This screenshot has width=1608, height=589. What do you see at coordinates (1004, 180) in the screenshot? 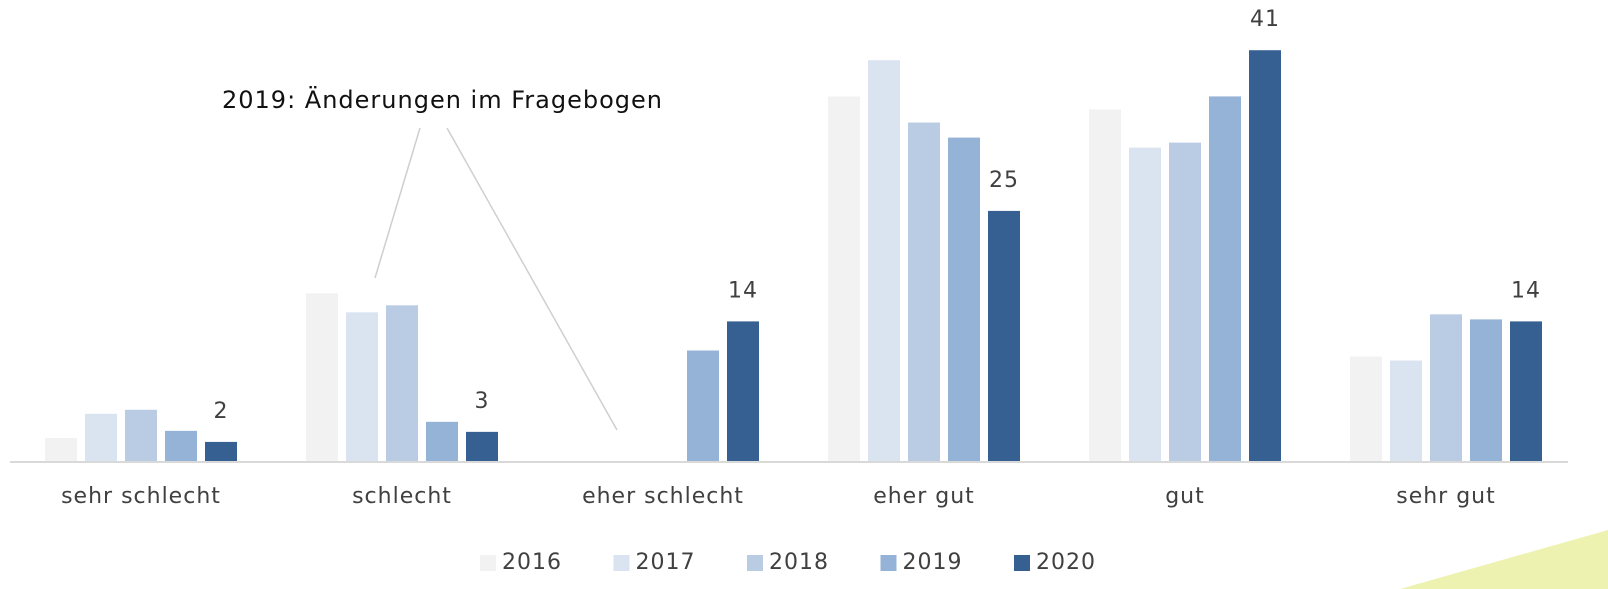
I see `data-label: 25` at bounding box center [1004, 180].